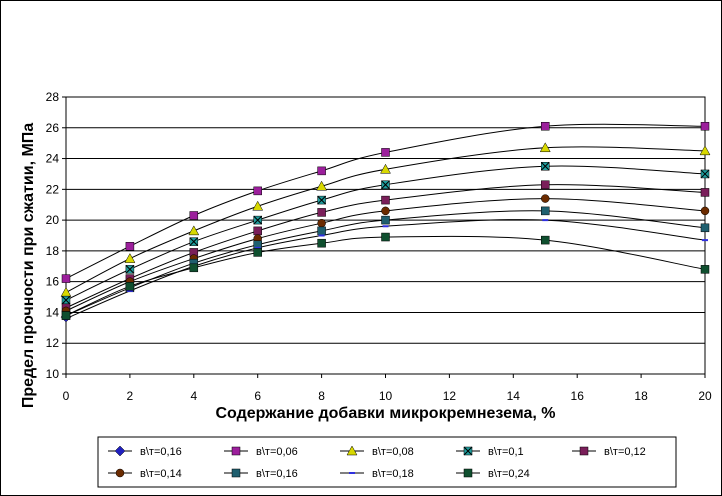 This screenshot has width=722, height=496. What do you see at coordinates (56, 235) in the screenshot?
I see `y-axis-ticks: 10 12 14 16 18 20 22 24 26 28` at bounding box center [56, 235].